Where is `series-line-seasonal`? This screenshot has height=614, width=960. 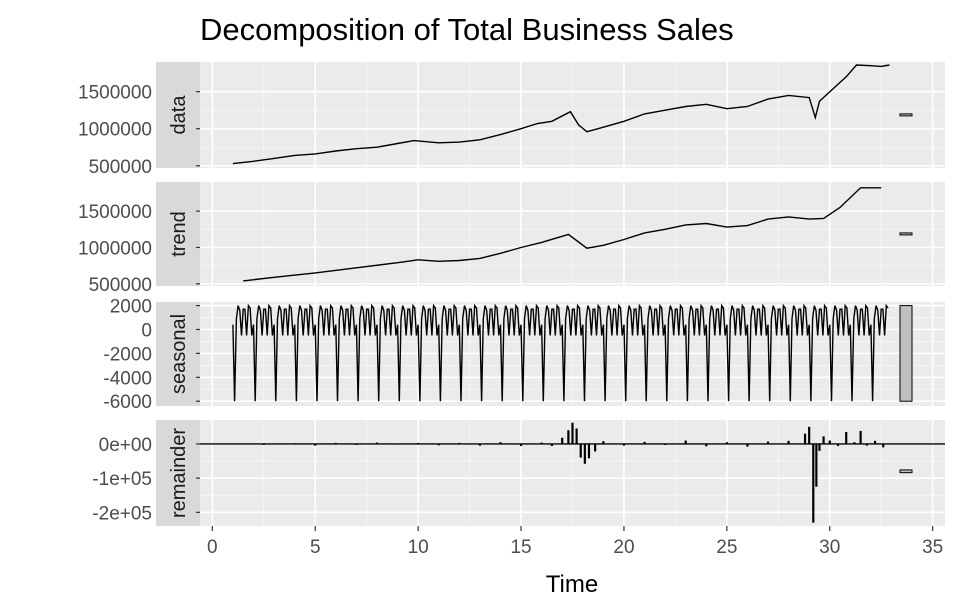
series-line-seasonal is located at coordinates (560, 352).